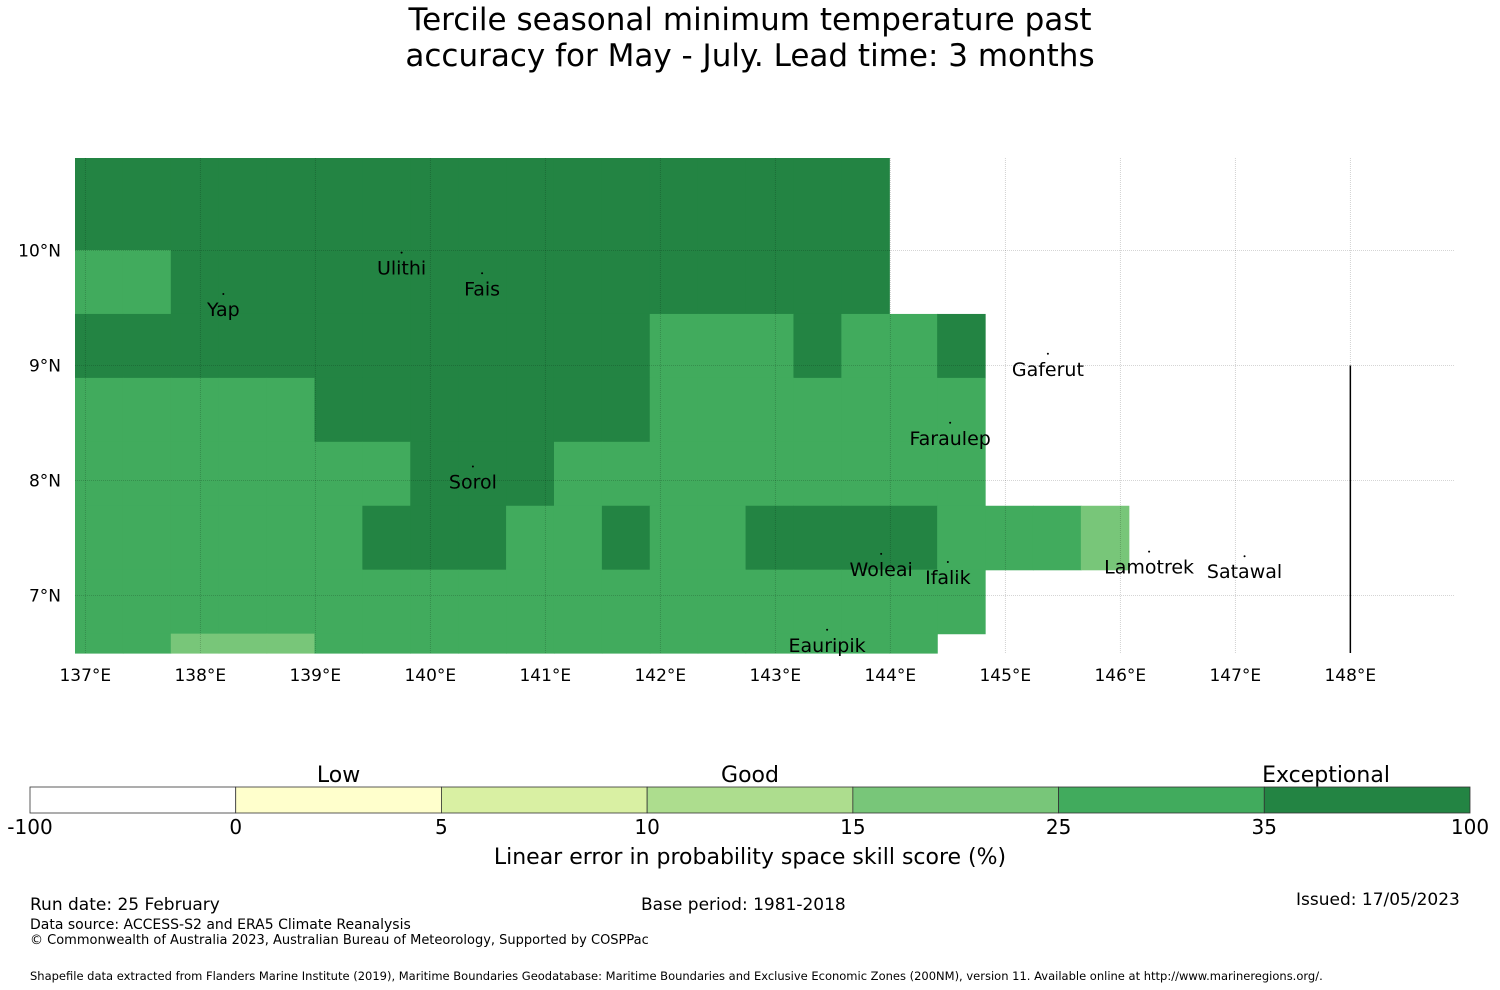 The height and width of the screenshot is (990, 1500). What do you see at coordinates (45, 482) in the screenshot?
I see `lat-tick-label: 8°N` at bounding box center [45, 482].